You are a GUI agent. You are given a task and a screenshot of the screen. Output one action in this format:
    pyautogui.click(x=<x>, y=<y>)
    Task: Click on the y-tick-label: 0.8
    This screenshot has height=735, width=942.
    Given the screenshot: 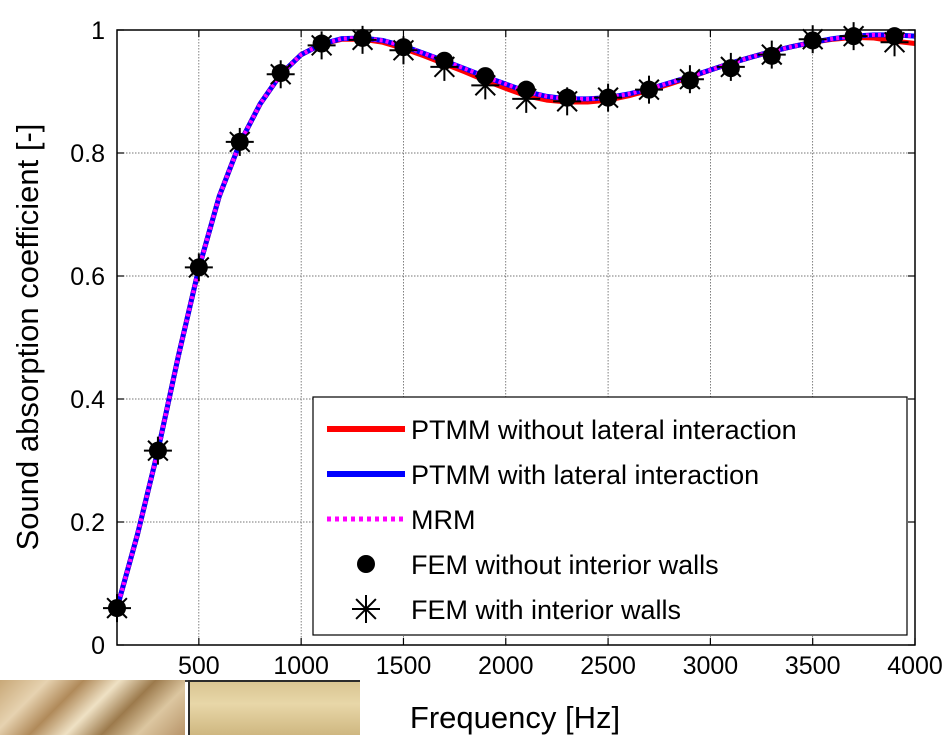 What is the action you would take?
    pyautogui.click(x=87, y=154)
    